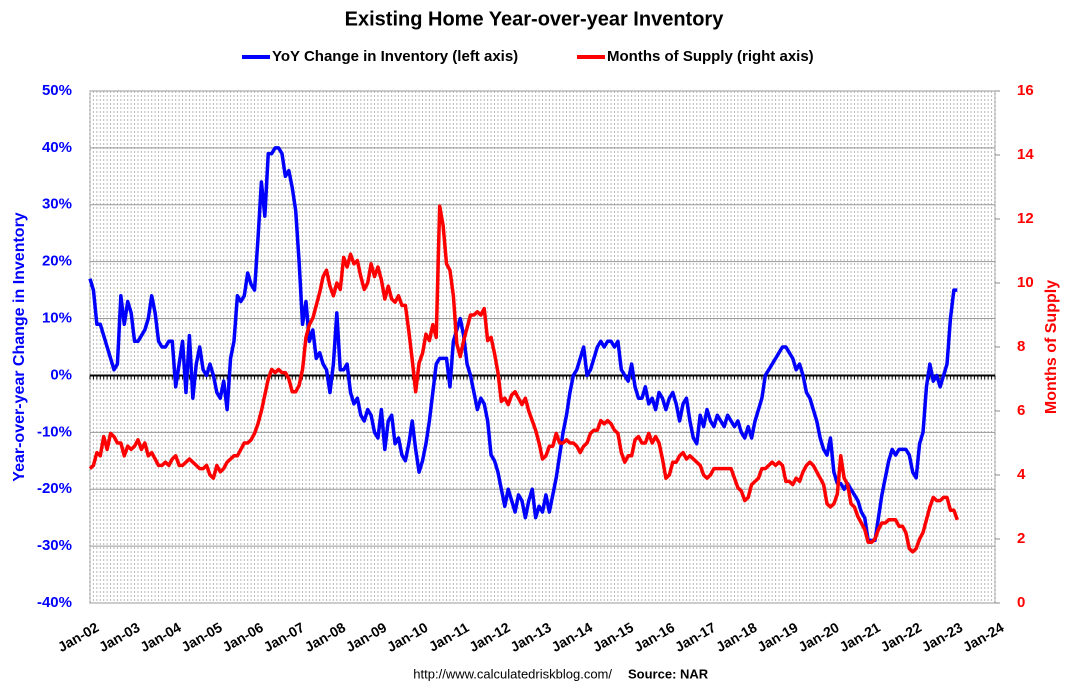 The image size is (1069, 691). Describe the element at coordinates (535, 19) in the screenshot. I see `chart-title: Existing Home Year-over-year Inventory` at that location.